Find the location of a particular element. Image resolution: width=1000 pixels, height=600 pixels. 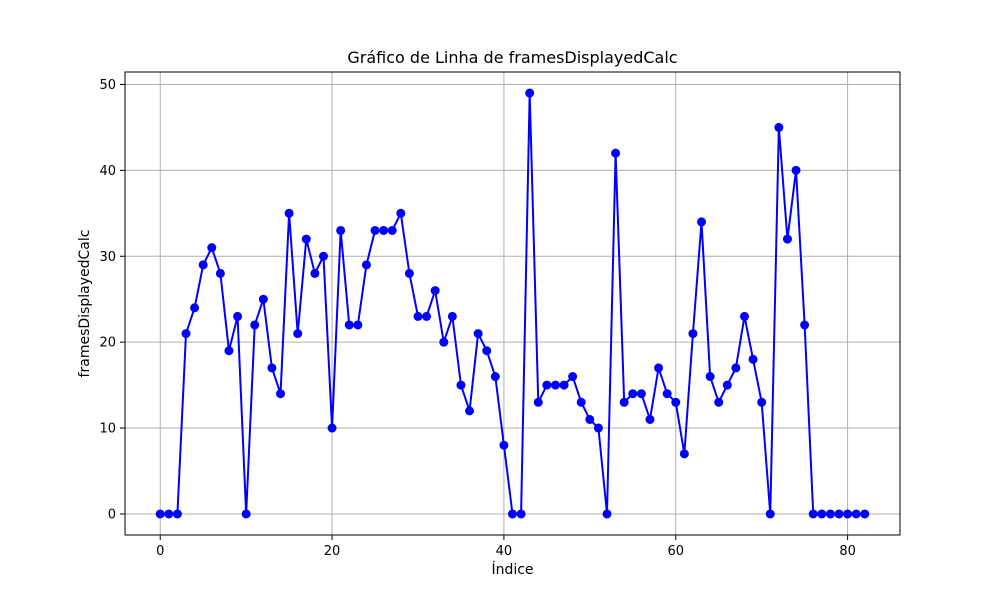

y-tick-label: 20 is located at coordinates (107, 343).